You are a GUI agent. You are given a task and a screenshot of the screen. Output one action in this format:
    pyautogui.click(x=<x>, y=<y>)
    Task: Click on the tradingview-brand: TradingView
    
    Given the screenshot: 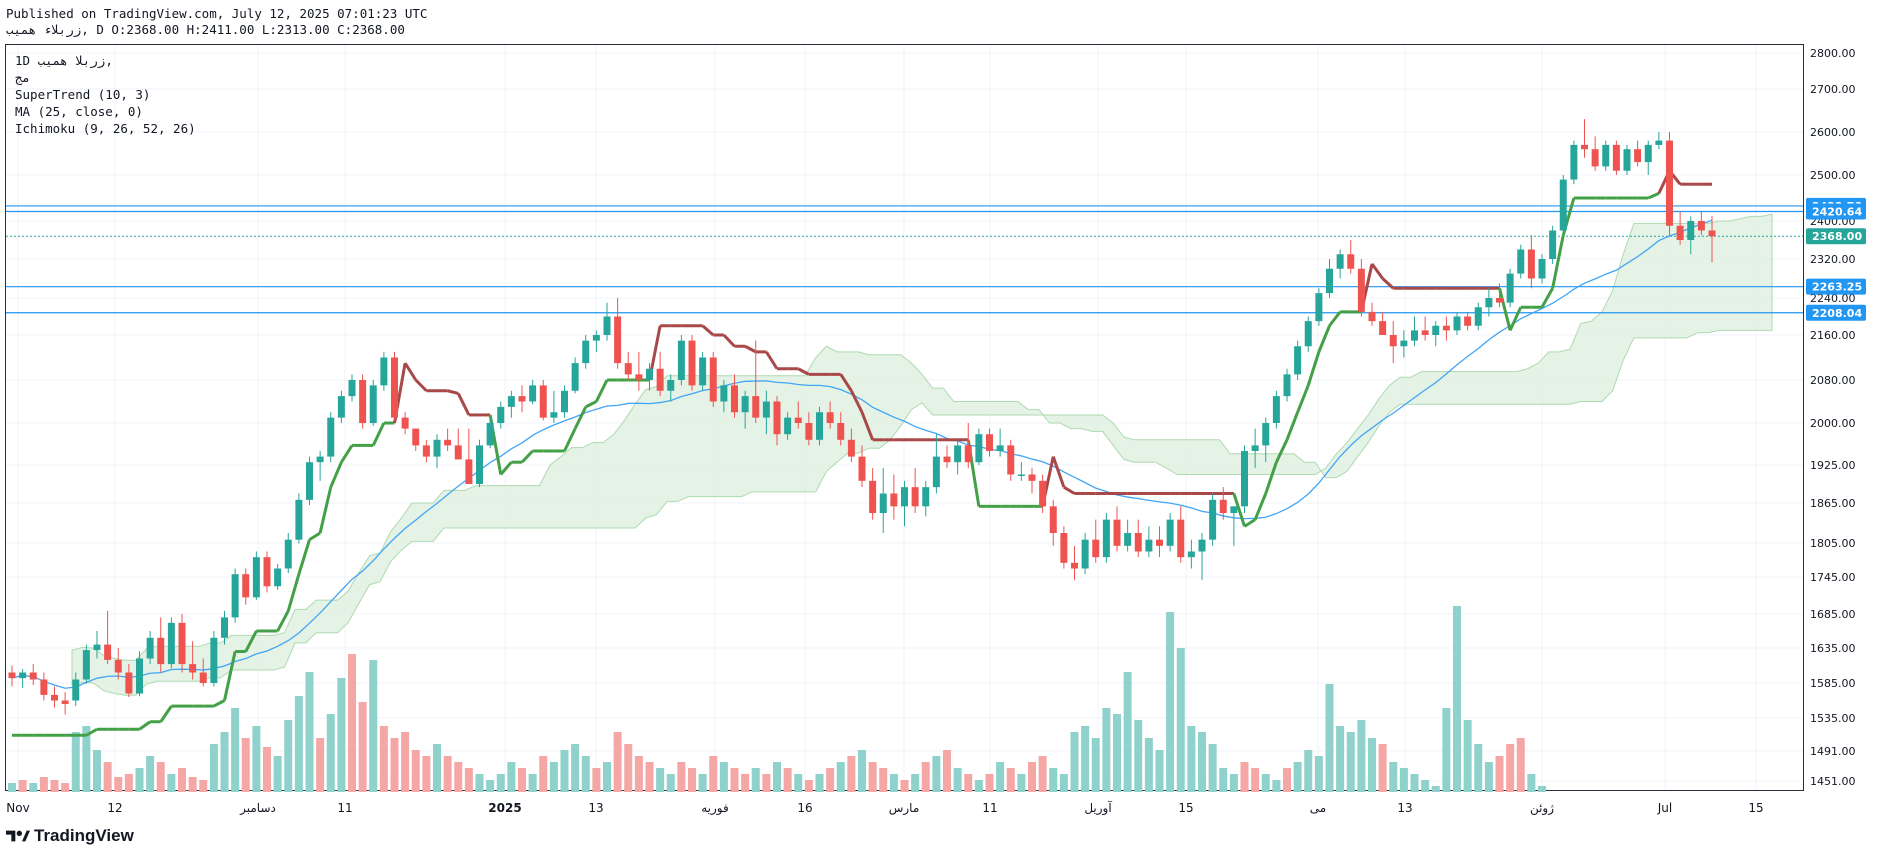 What is the action you would take?
    pyautogui.click(x=70, y=836)
    